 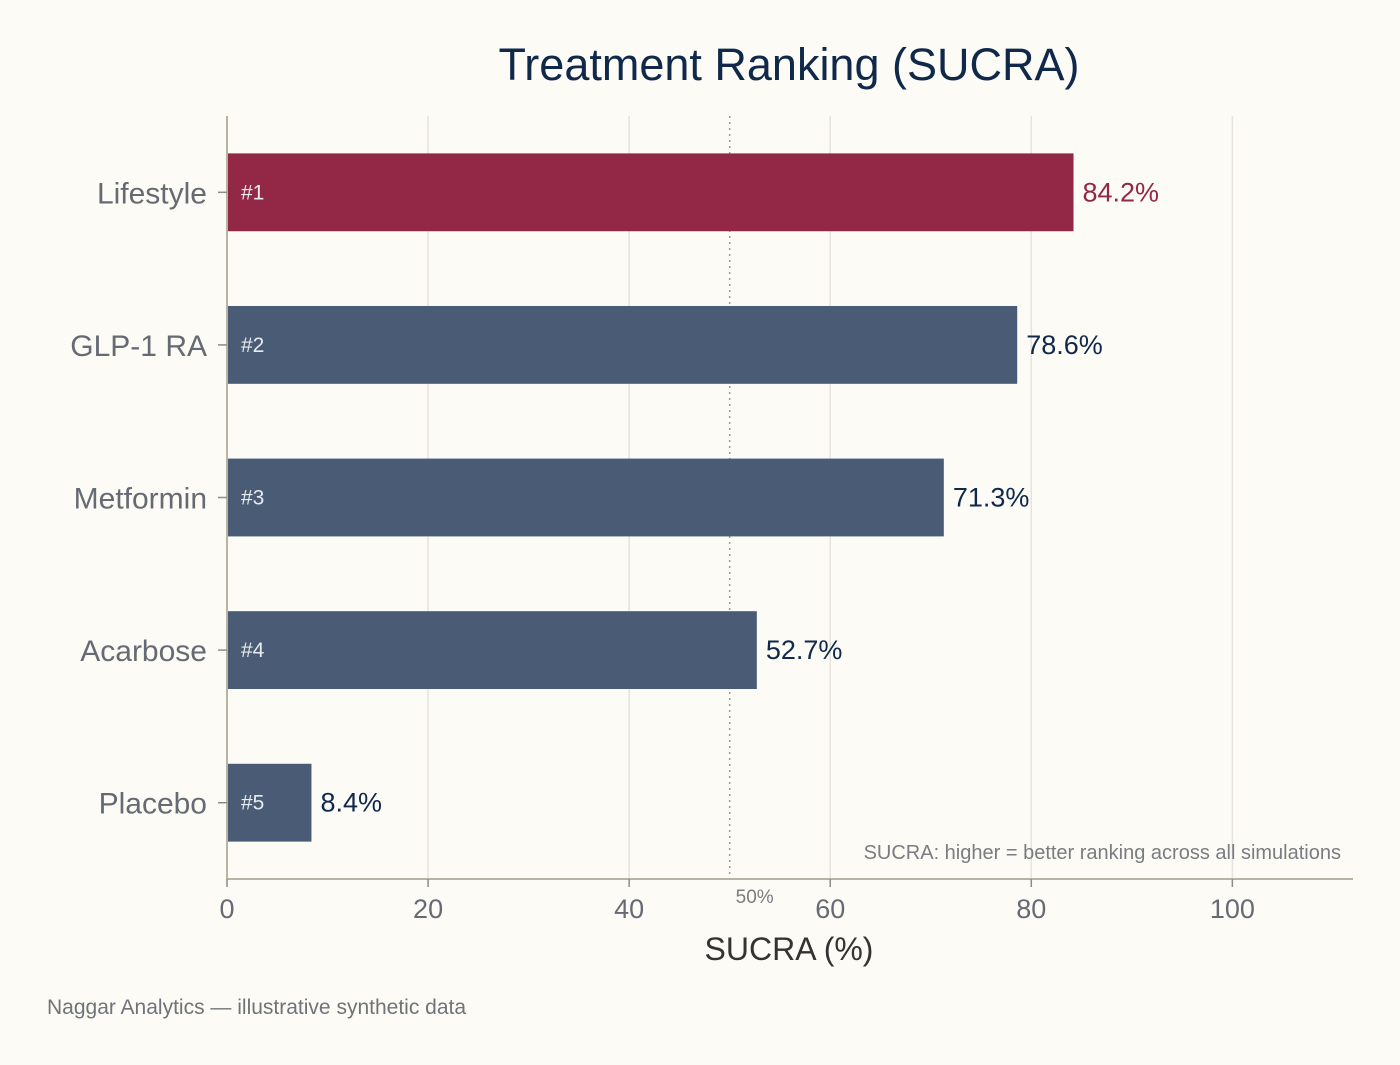 What do you see at coordinates (351, 803) in the screenshot?
I see `value-label-placebo: 8.4%` at bounding box center [351, 803].